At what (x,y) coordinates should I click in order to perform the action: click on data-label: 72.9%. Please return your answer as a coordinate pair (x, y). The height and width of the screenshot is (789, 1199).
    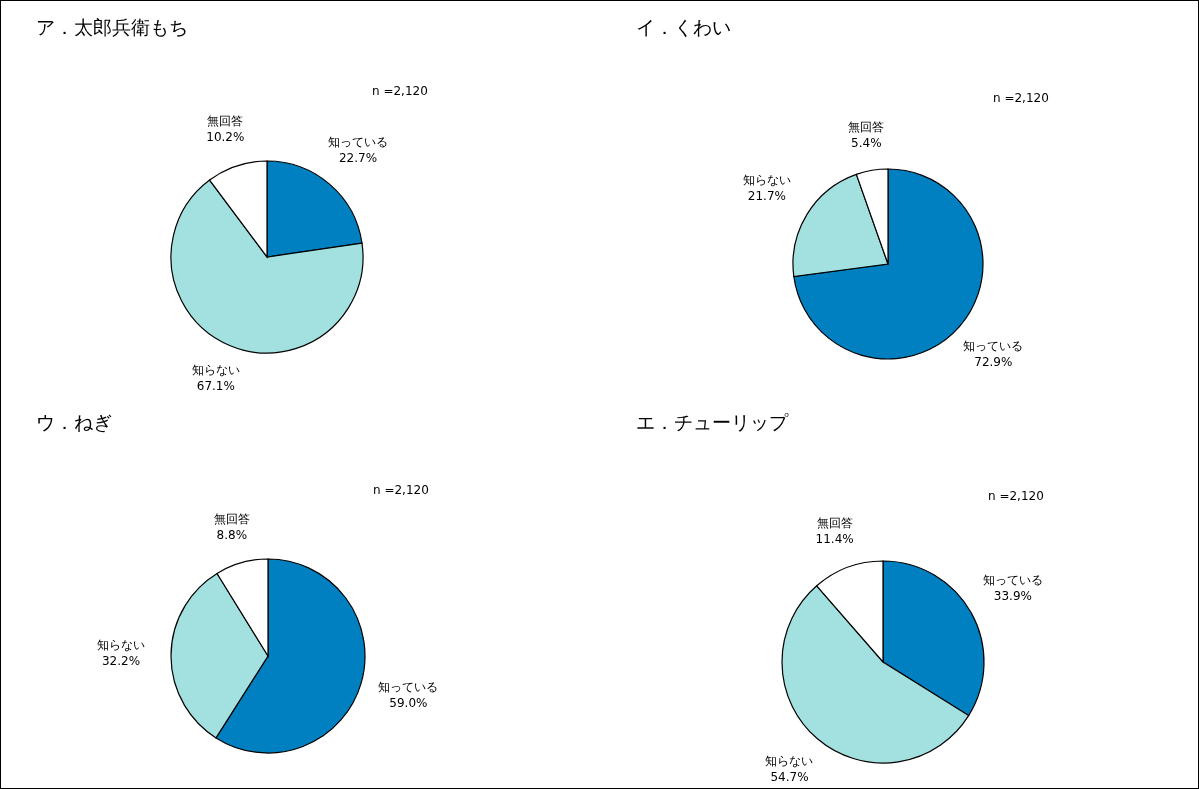
    Looking at the image, I should click on (993, 362).